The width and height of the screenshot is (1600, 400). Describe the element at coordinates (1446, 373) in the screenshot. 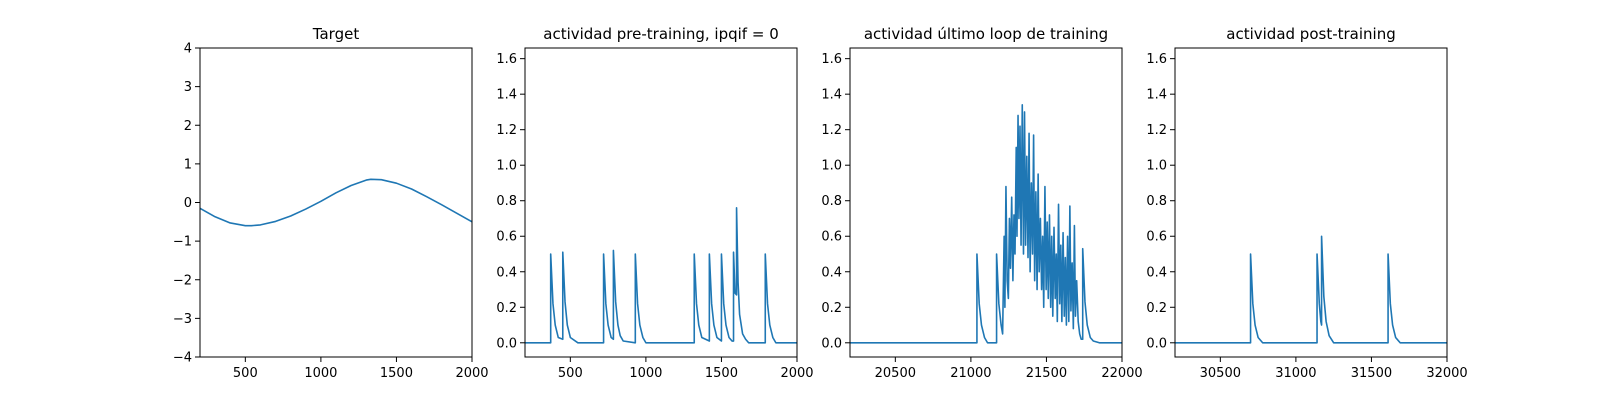

I see `x-tick-label: 32000` at that location.